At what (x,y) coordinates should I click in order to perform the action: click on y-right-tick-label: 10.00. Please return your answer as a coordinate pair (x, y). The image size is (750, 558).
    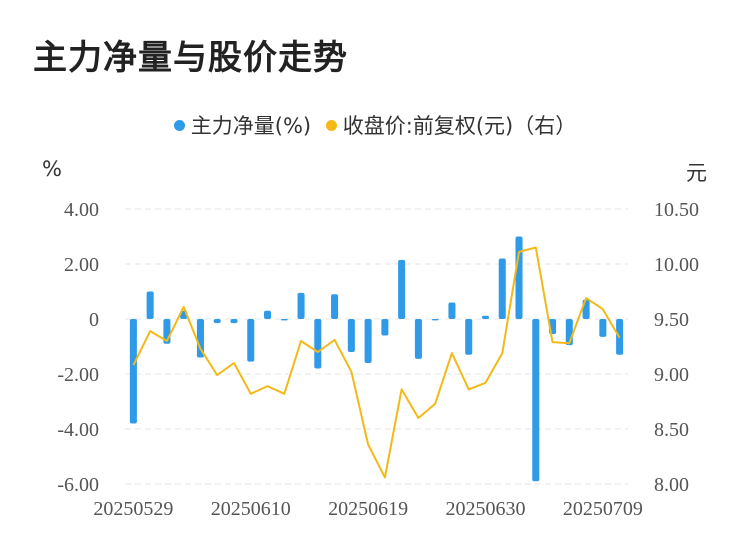
    Looking at the image, I should click on (676, 265).